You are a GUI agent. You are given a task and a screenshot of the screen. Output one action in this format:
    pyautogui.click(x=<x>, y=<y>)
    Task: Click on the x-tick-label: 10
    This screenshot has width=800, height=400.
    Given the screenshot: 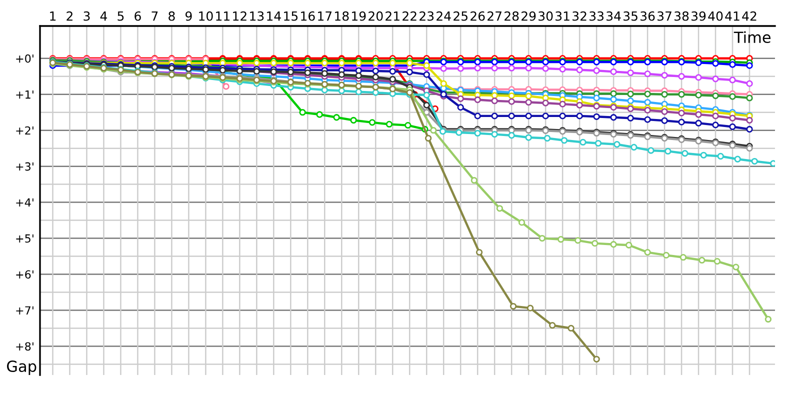 What is the action you would take?
    pyautogui.click(x=206, y=16)
    